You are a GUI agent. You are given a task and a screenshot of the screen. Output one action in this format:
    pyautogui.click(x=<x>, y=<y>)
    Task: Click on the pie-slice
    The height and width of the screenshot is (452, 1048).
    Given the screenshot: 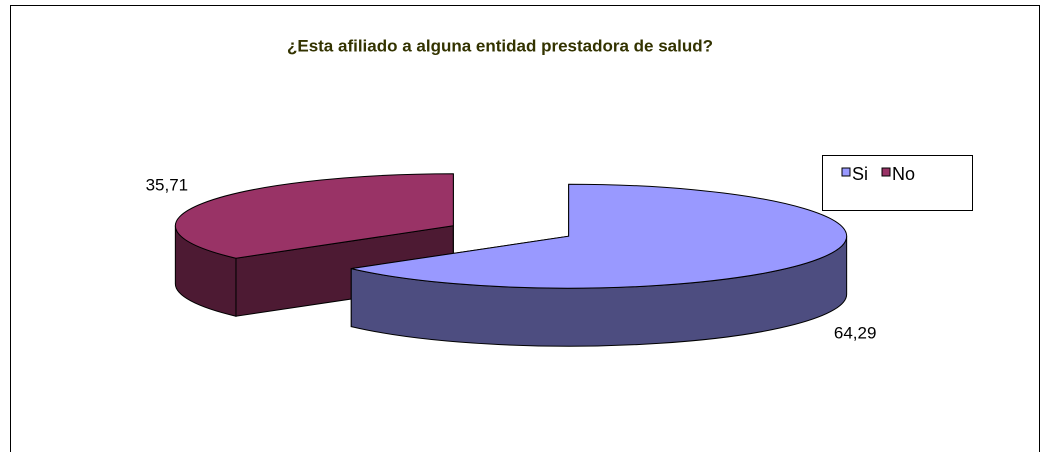 What is the action you would take?
    pyautogui.click(x=314, y=245)
    